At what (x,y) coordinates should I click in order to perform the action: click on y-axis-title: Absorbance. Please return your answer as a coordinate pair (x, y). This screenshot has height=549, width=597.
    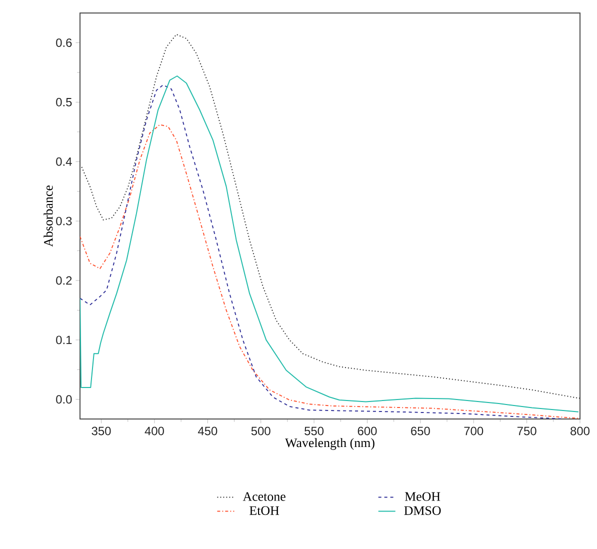
    Looking at the image, I should click on (48, 216).